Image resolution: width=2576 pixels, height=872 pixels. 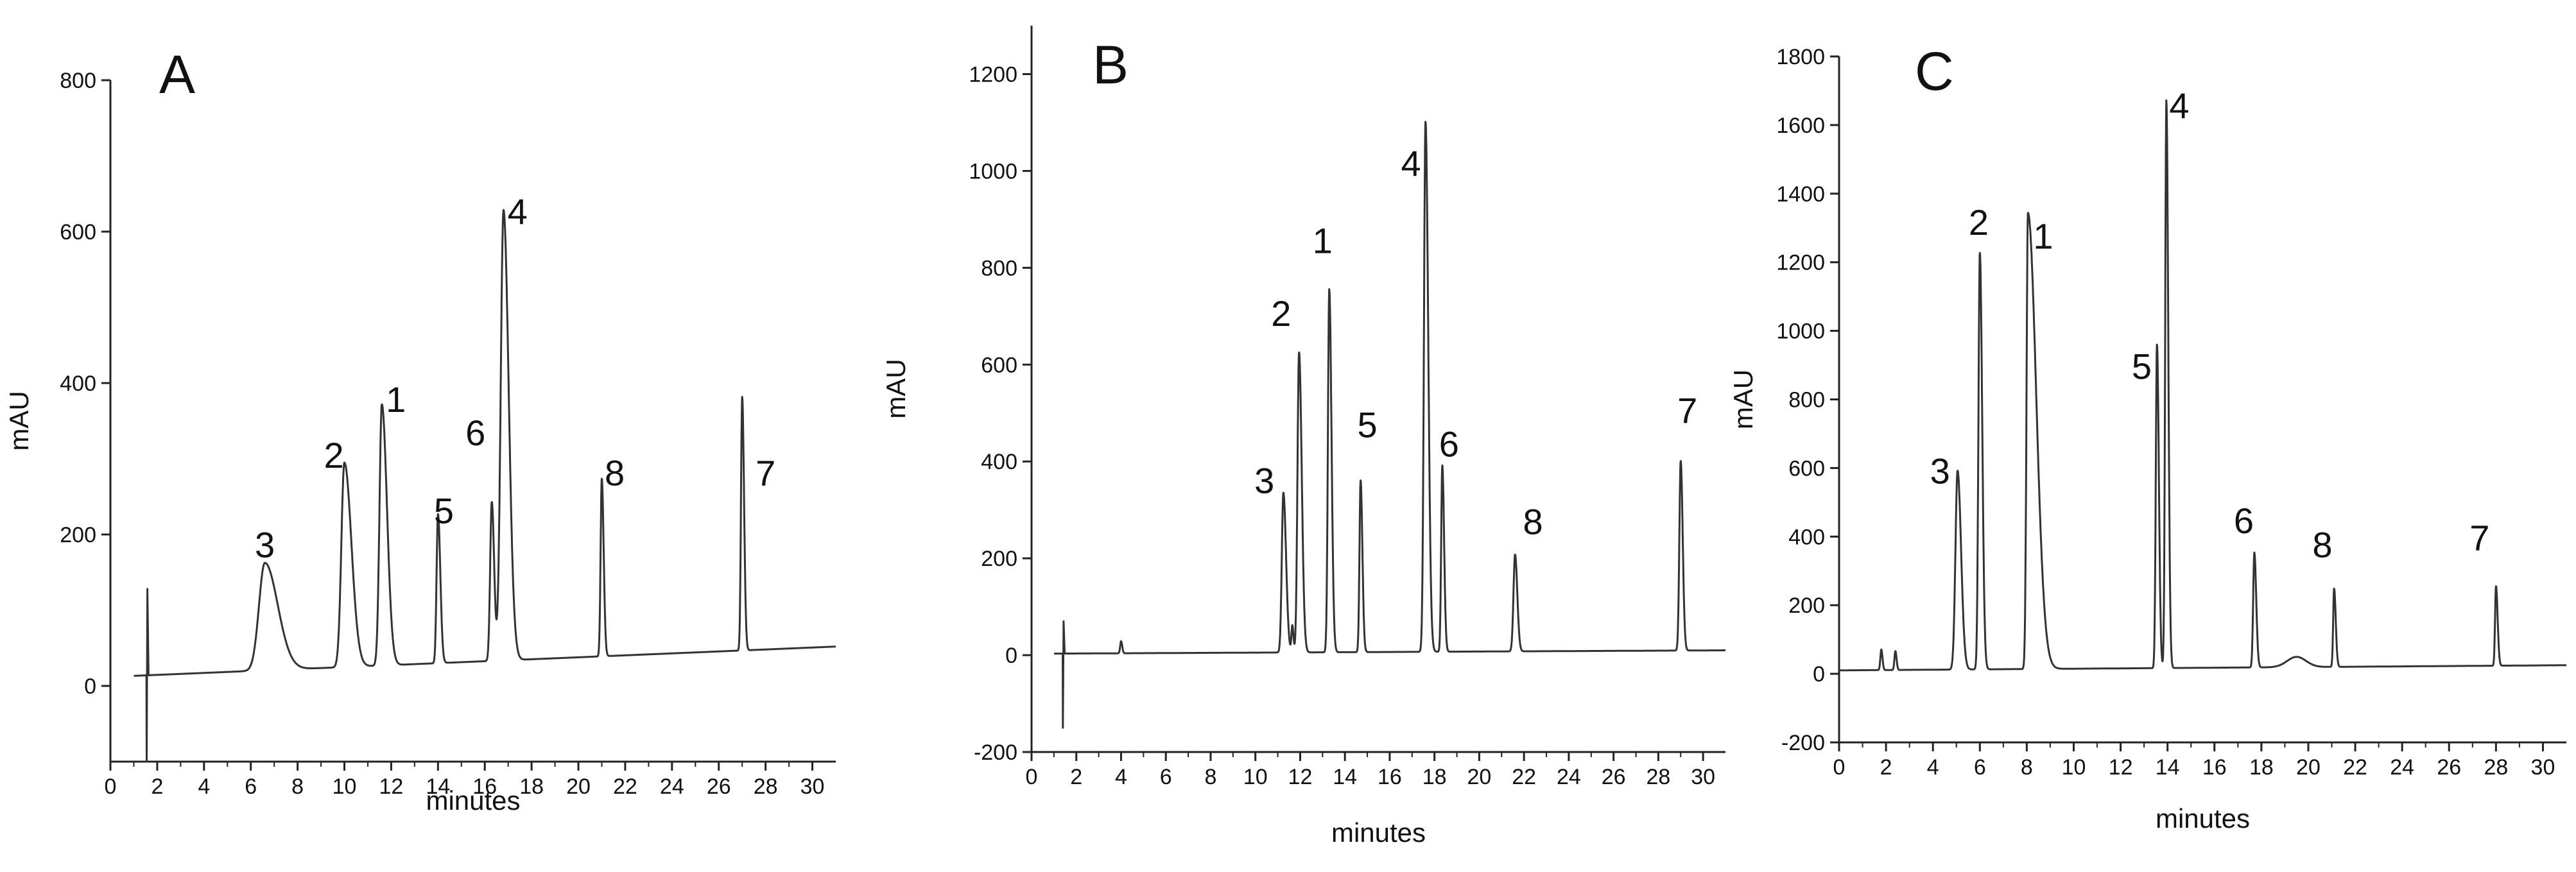 I want to click on panel-letter: C, so click(x=1935, y=71).